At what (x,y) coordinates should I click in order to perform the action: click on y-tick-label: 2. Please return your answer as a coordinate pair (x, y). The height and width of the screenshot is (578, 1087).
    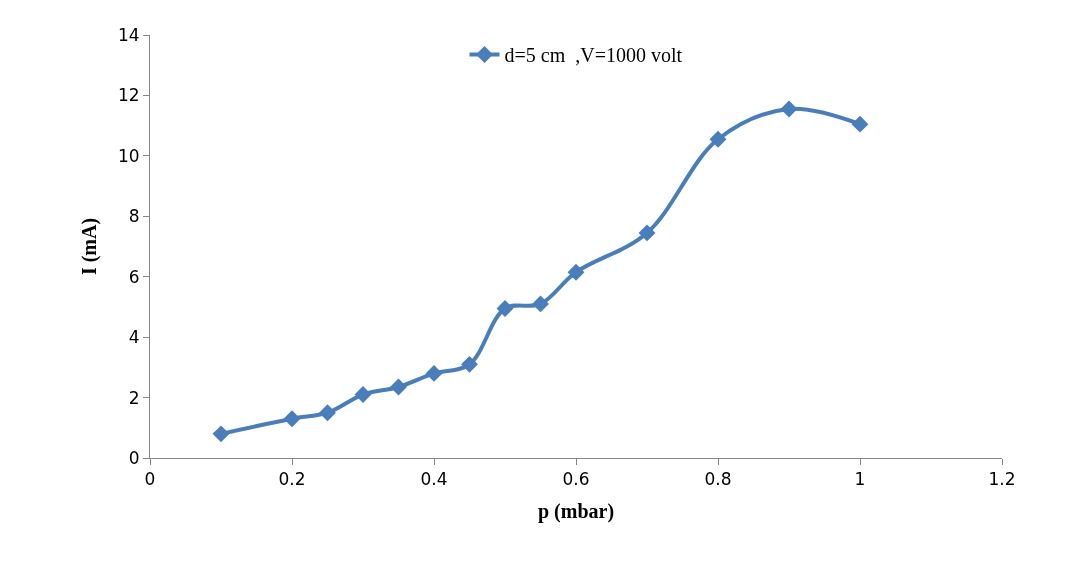
    Looking at the image, I should click on (134, 397).